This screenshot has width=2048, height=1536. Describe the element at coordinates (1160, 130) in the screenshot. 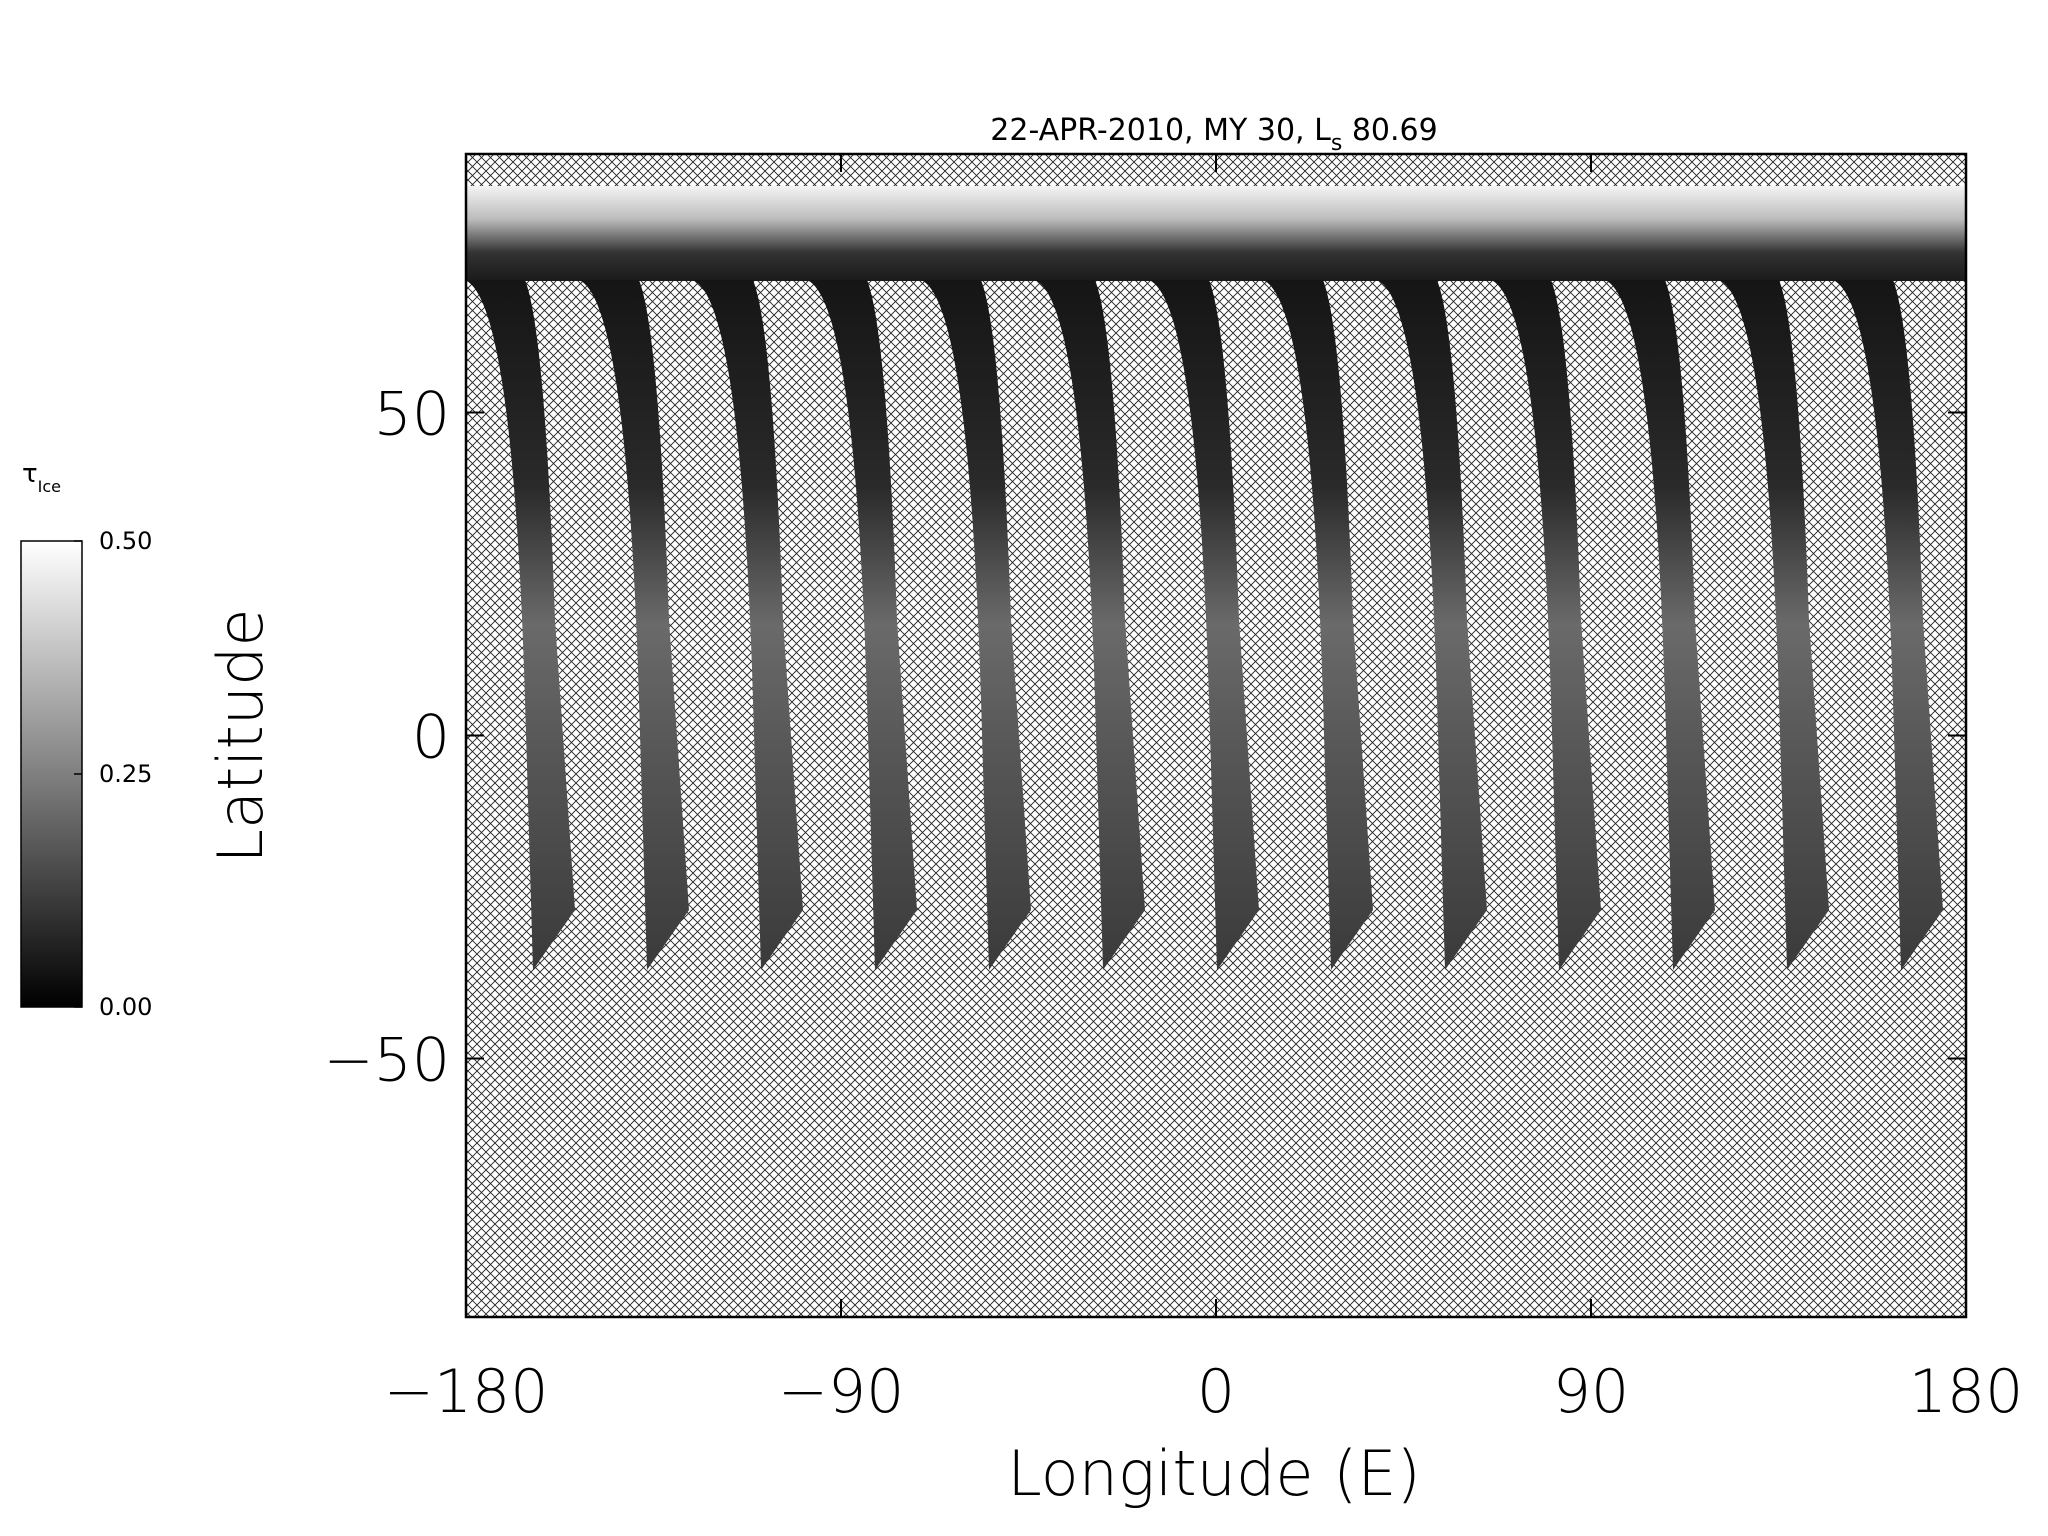

I see `title-text: 22-APR-2010, MY 30, L` at that location.